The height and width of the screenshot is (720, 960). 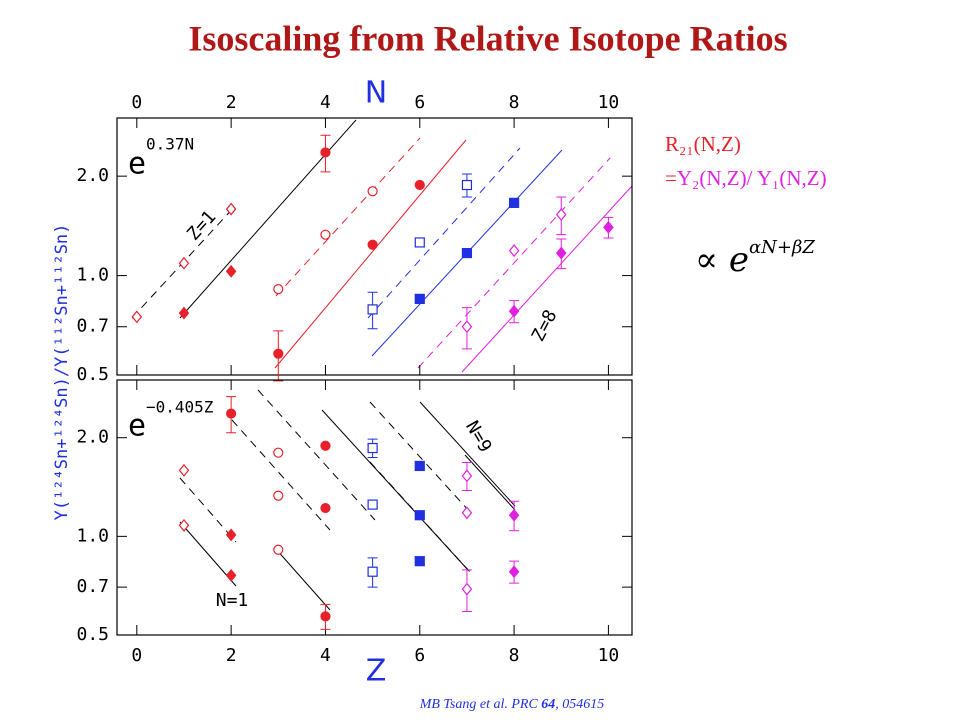 What do you see at coordinates (579, 704) in the screenshot?
I see `citation-c: , 054615` at bounding box center [579, 704].